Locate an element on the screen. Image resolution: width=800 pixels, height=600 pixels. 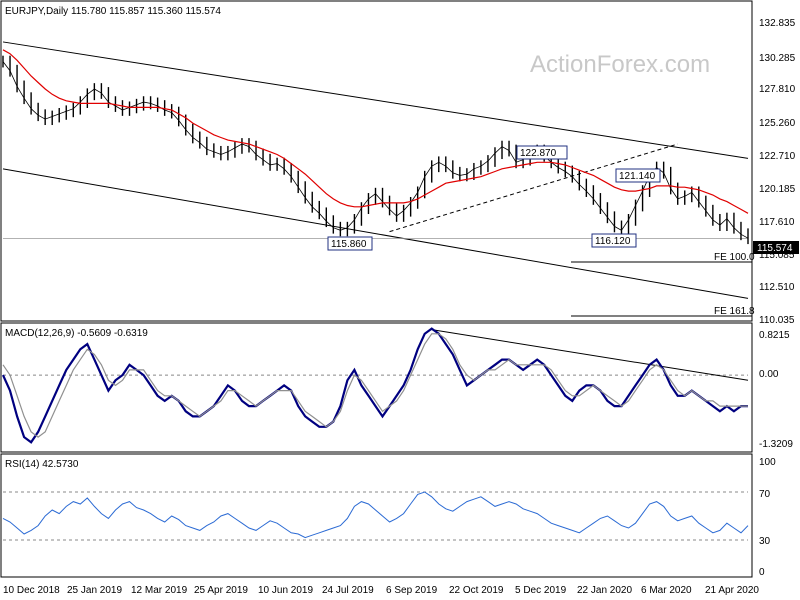
last-price-label: 115.574 is located at coordinates (775, 248).